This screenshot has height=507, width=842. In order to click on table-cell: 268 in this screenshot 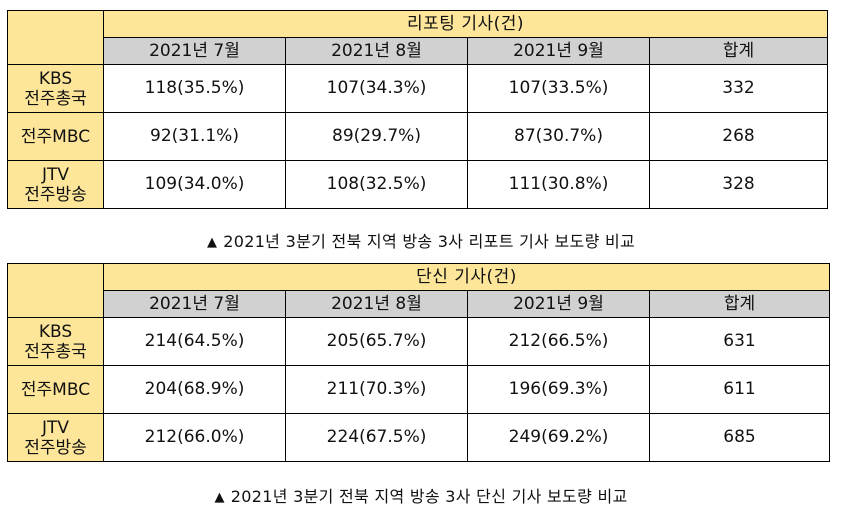, I will do `click(738, 136)`.